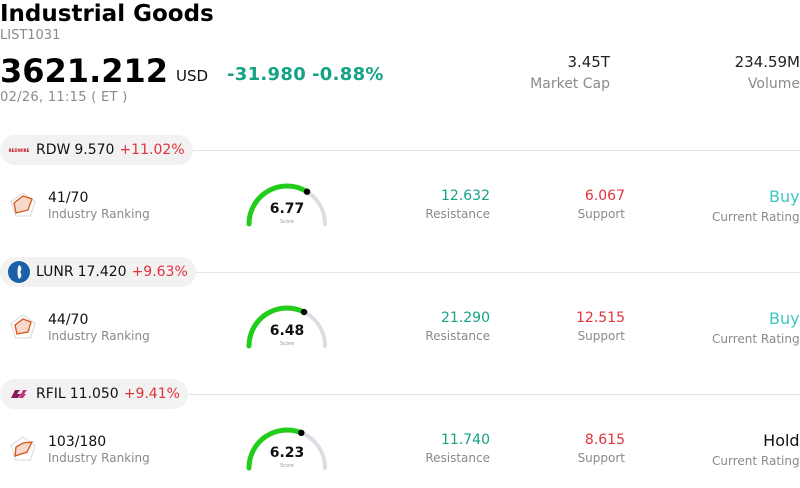 The width and height of the screenshot is (800, 488). What do you see at coordinates (19, 394) in the screenshot?
I see `rfil-logo-icon` at bounding box center [19, 394].